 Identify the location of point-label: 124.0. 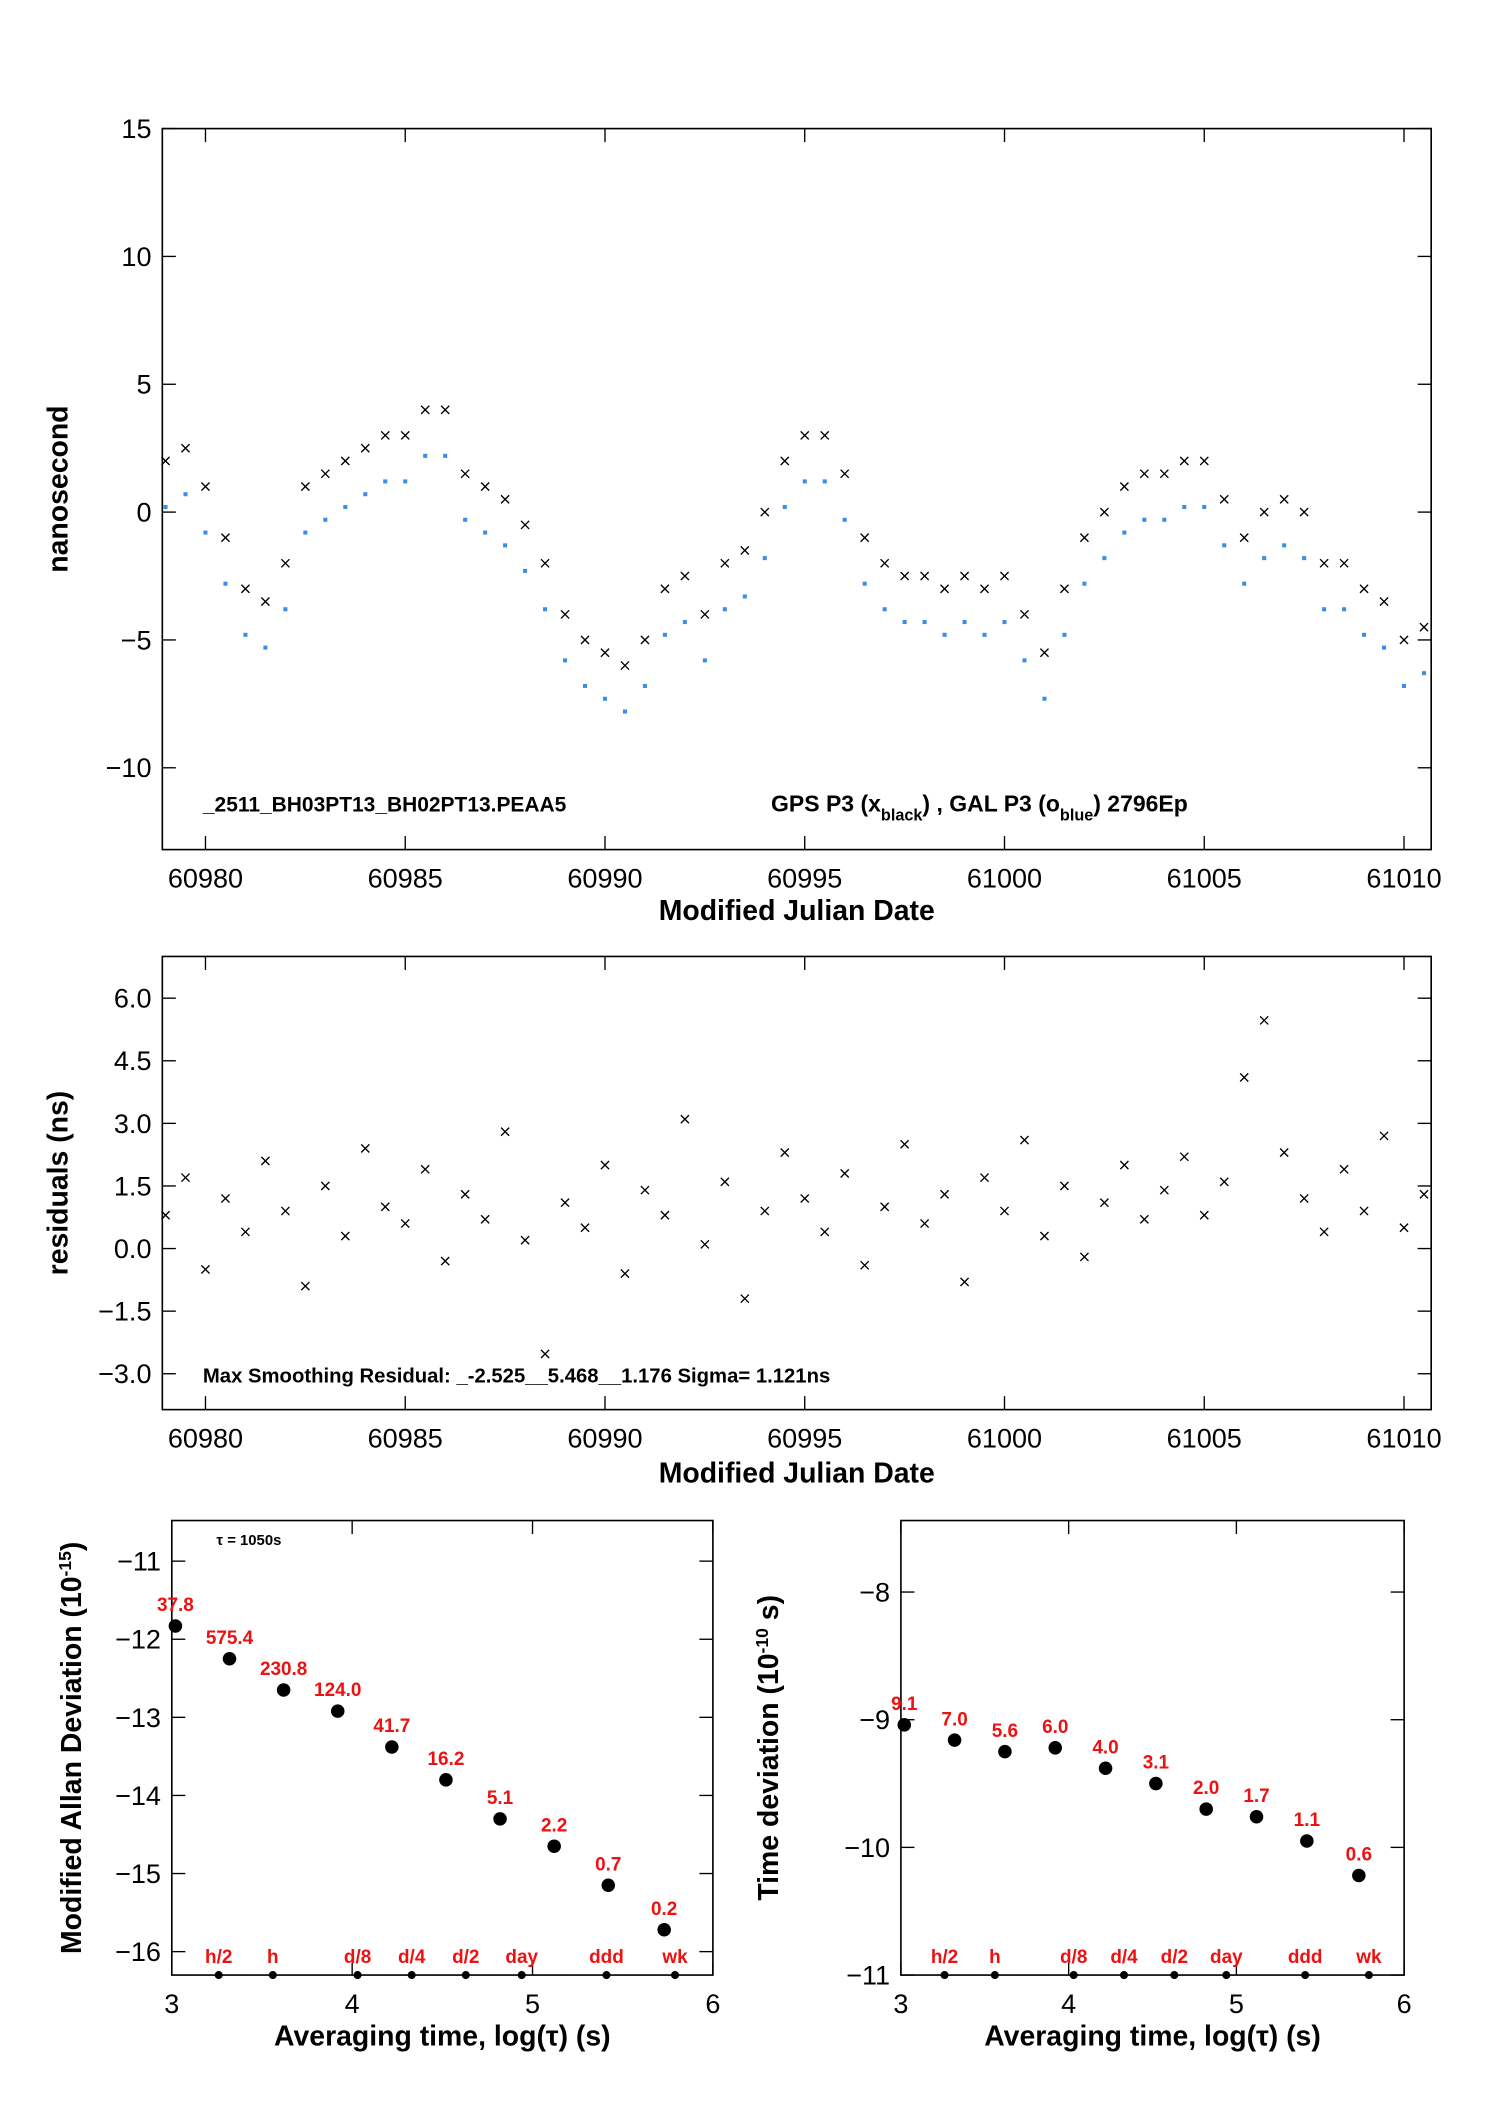
(337, 1690).